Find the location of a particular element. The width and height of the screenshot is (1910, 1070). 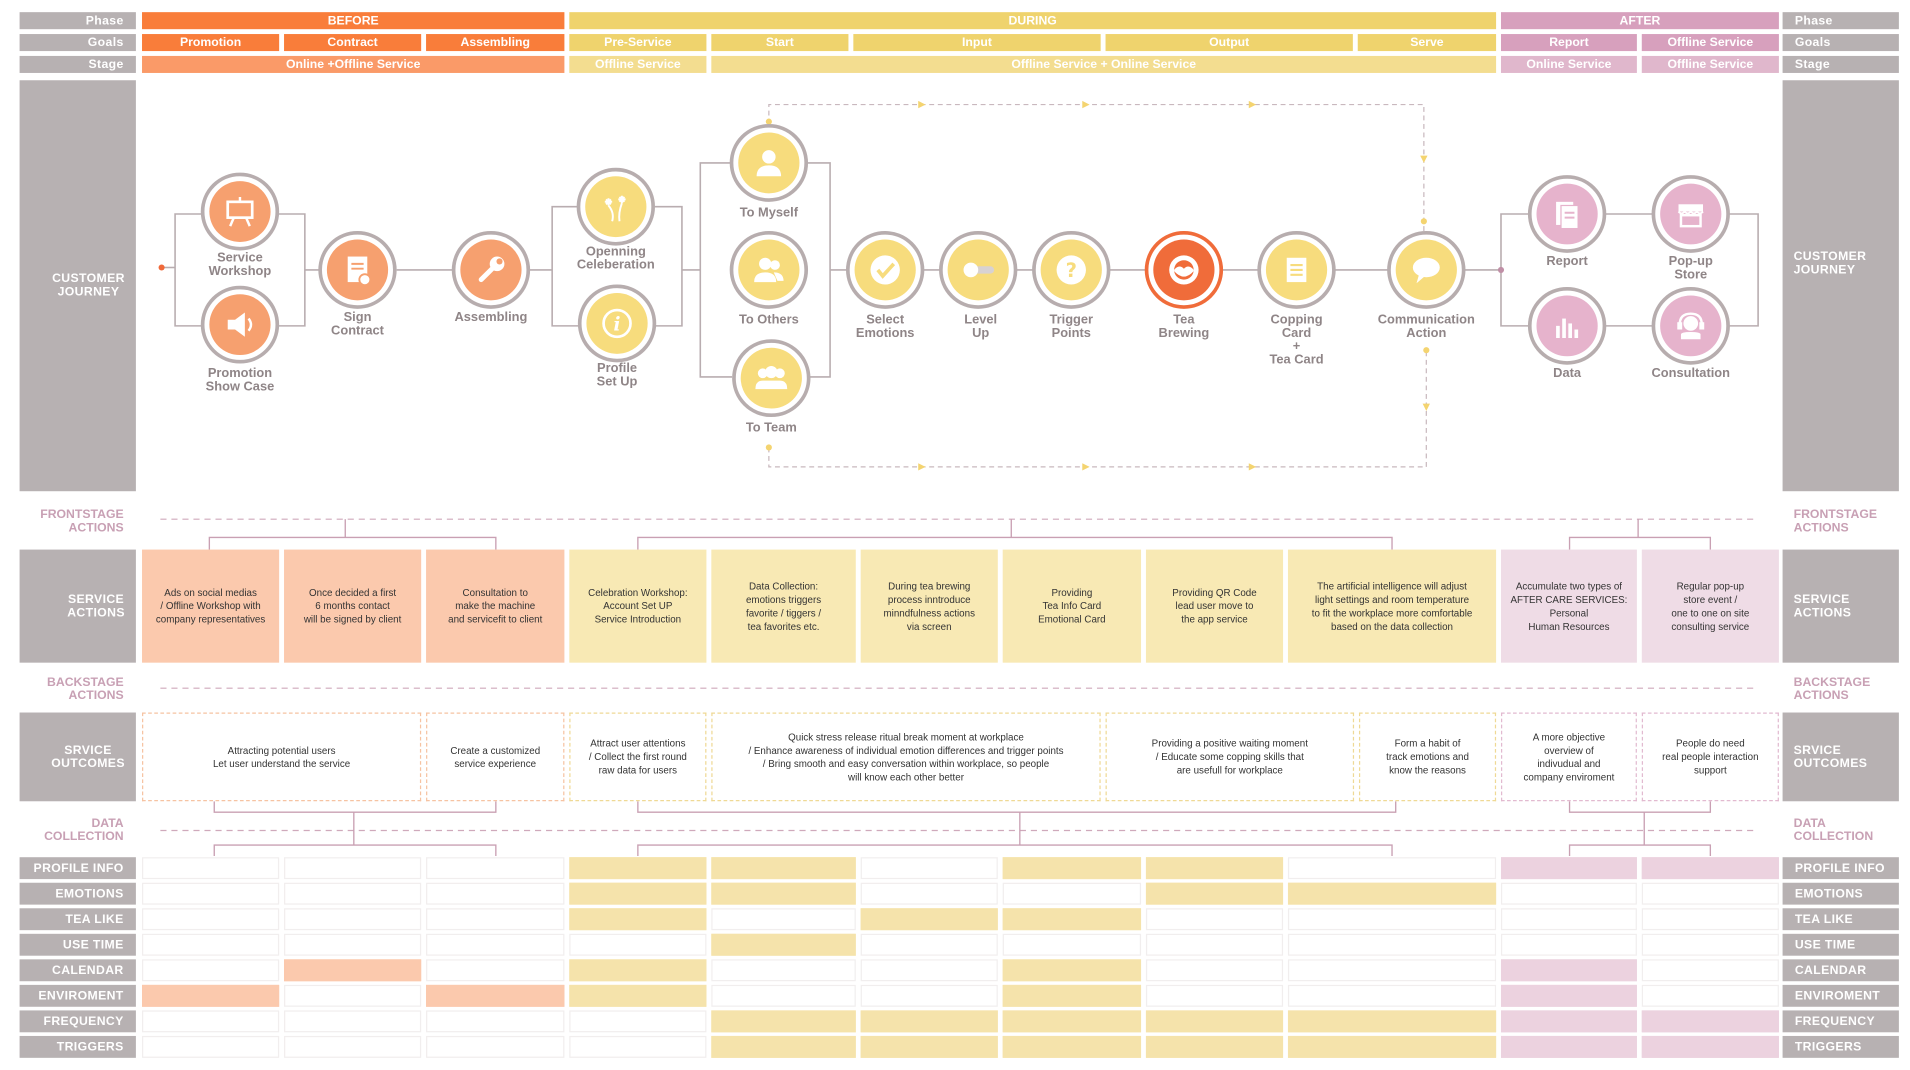

node-copping-card is located at coordinates (1296, 270).